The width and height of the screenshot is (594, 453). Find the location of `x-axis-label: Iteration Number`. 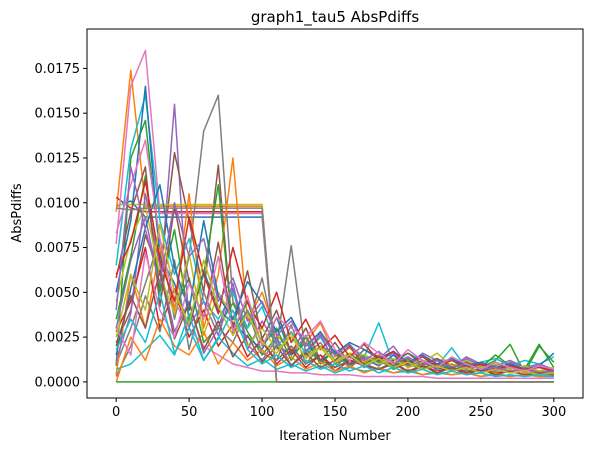

x-axis-label: Iteration Number is located at coordinates (335, 436).